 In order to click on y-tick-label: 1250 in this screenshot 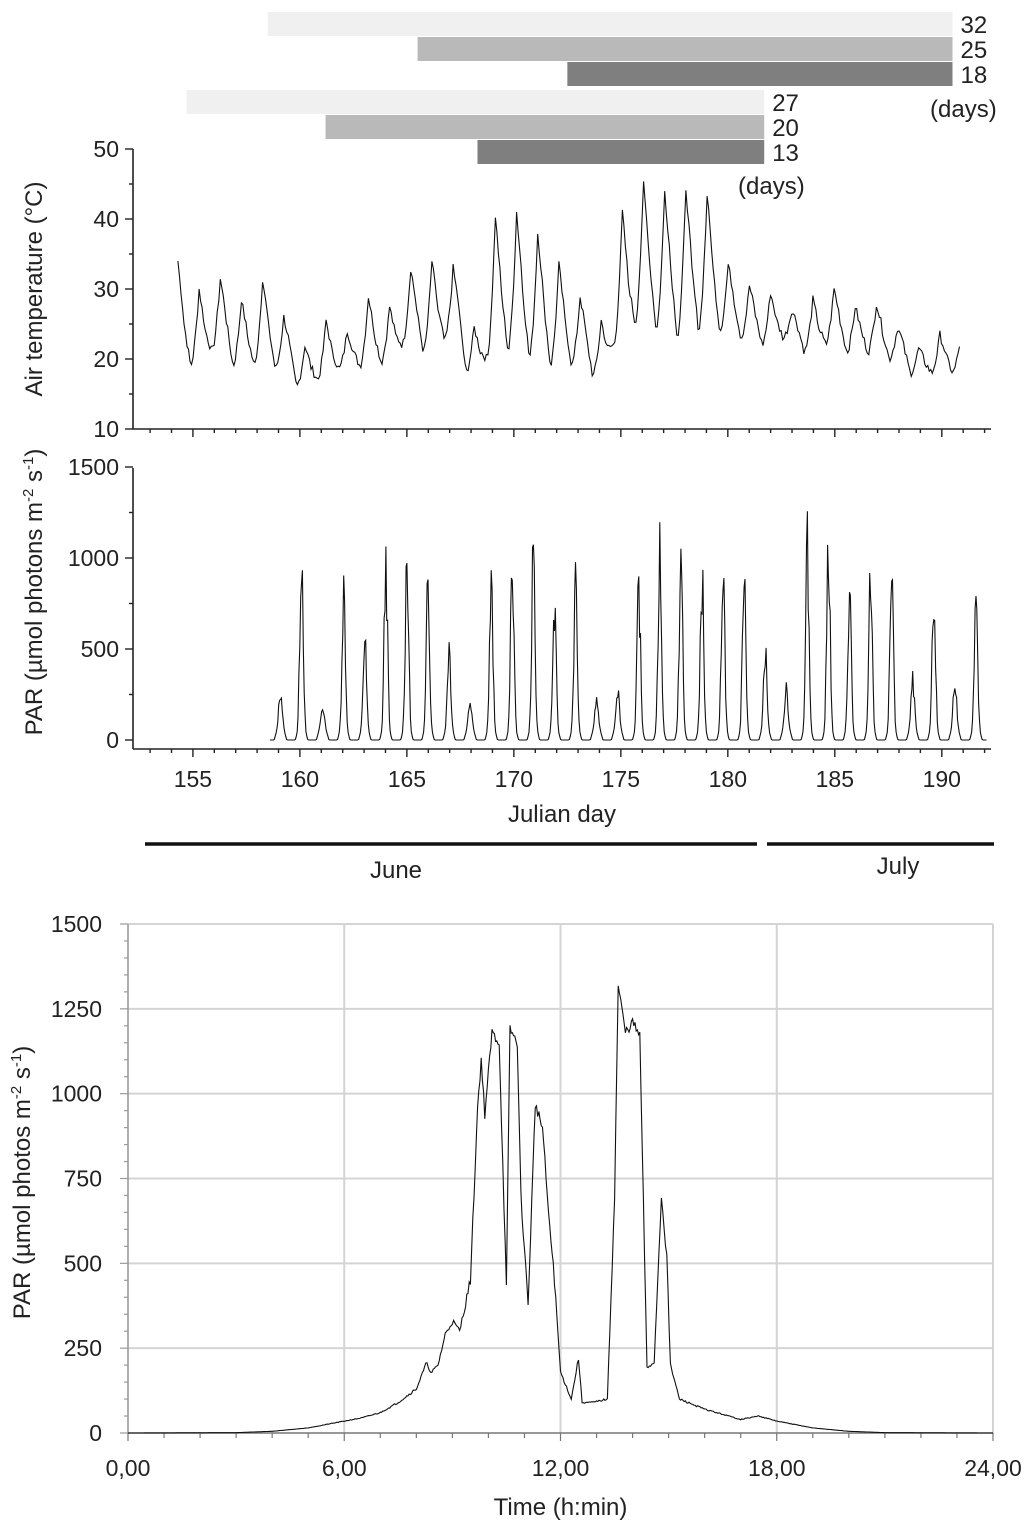, I will do `click(76, 1009)`.